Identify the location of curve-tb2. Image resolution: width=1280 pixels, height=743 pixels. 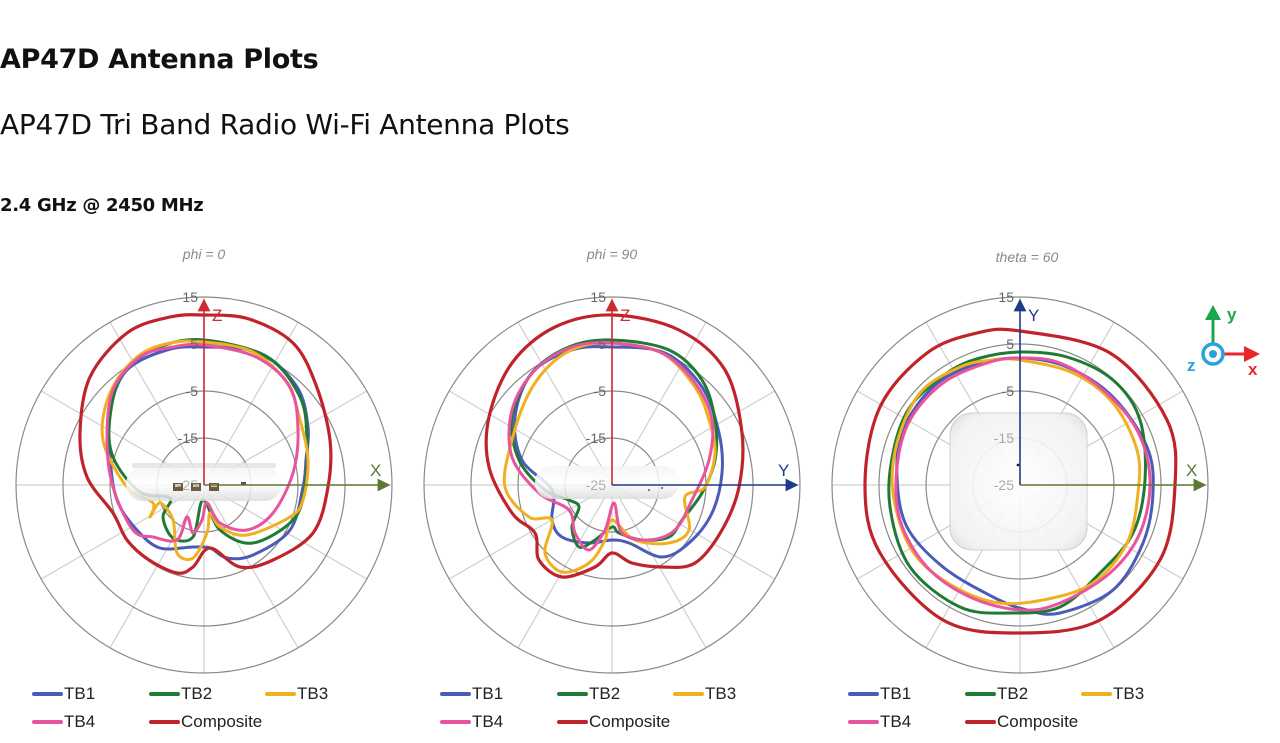
(208, 441).